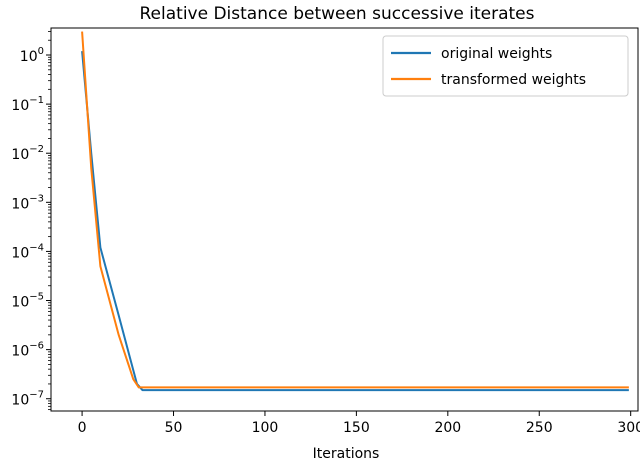 The image size is (640, 462). I want to click on x-axis: 0 50 100 150 200 250 300, so click(359, 423).